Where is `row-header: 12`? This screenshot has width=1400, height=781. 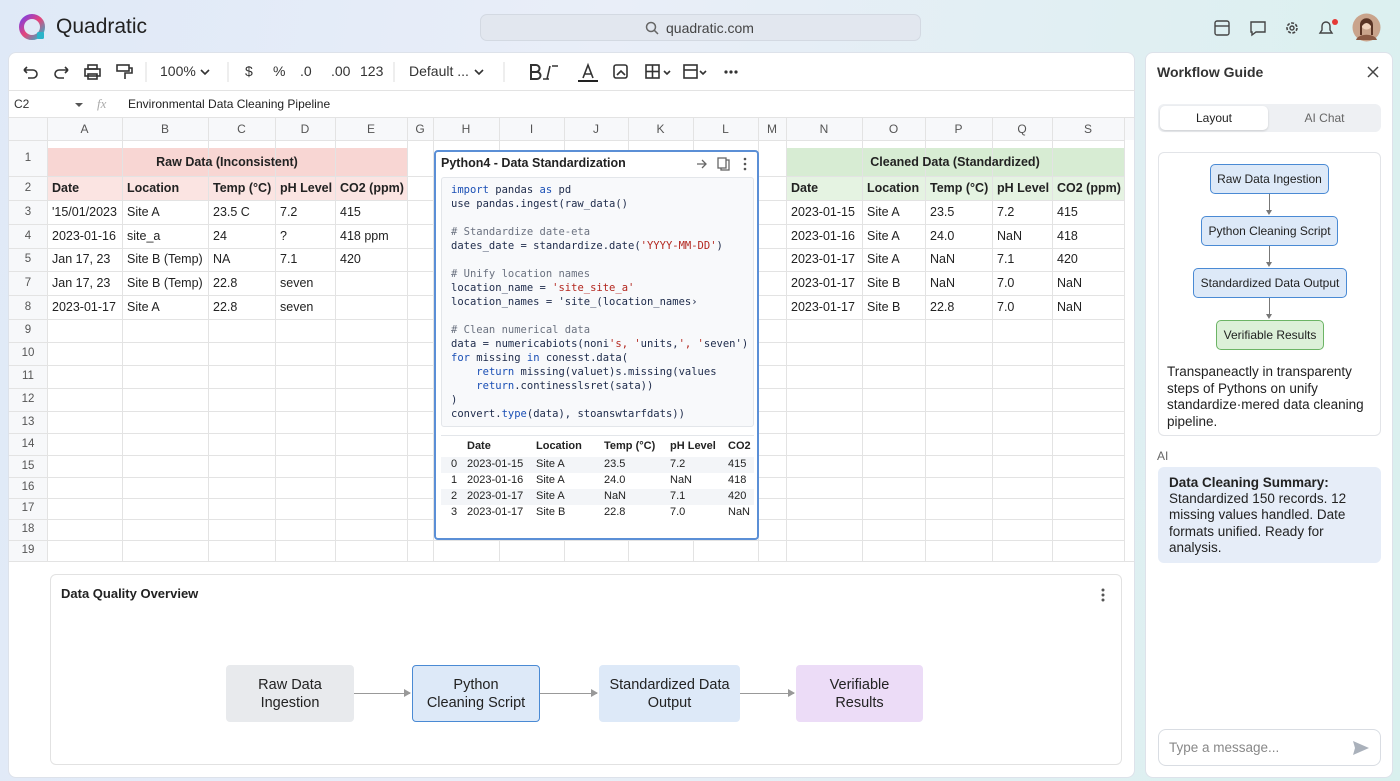 row-header: 12 is located at coordinates (28, 399).